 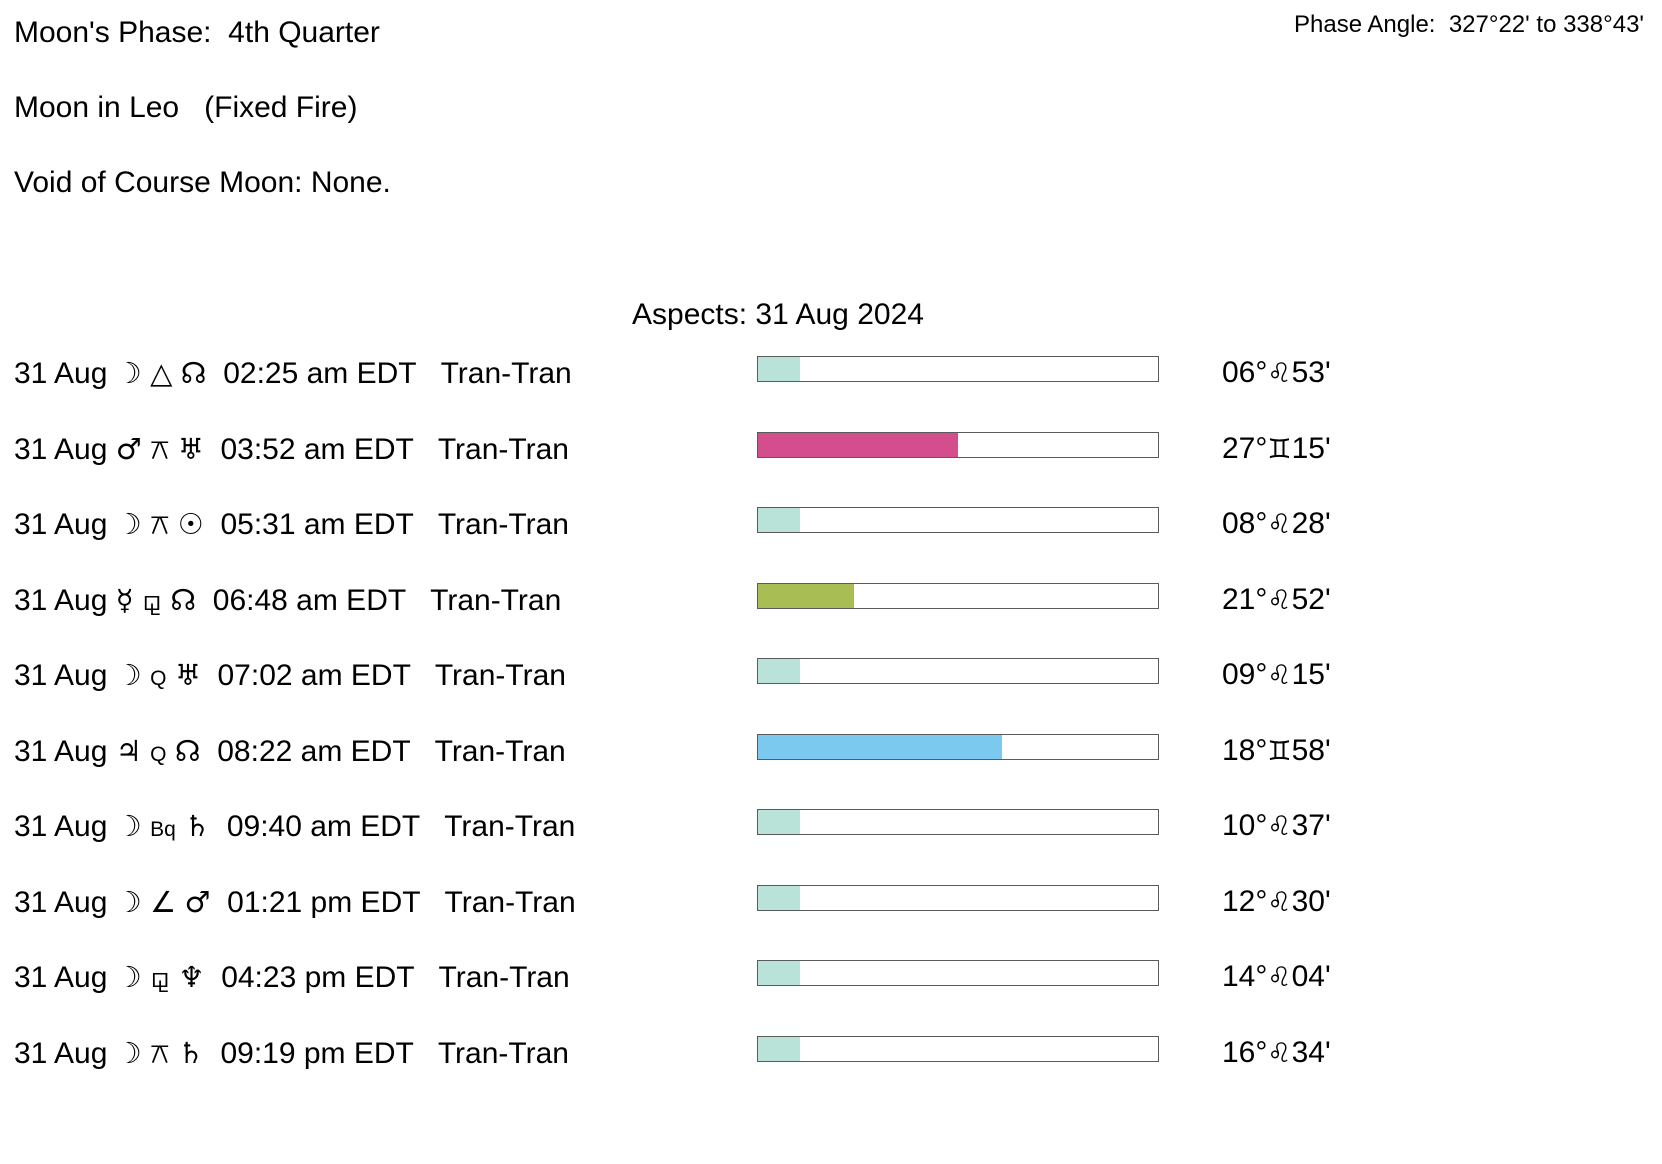 I want to click on planet1-icon: ♃, so click(x=128, y=750).